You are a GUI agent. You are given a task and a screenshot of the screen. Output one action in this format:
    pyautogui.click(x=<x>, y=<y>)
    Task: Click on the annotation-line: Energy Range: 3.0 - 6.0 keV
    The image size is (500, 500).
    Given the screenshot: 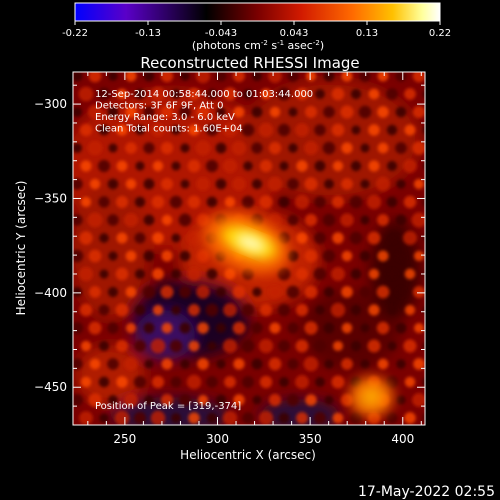 What is the action you would take?
    pyautogui.click(x=165, y=117)
    